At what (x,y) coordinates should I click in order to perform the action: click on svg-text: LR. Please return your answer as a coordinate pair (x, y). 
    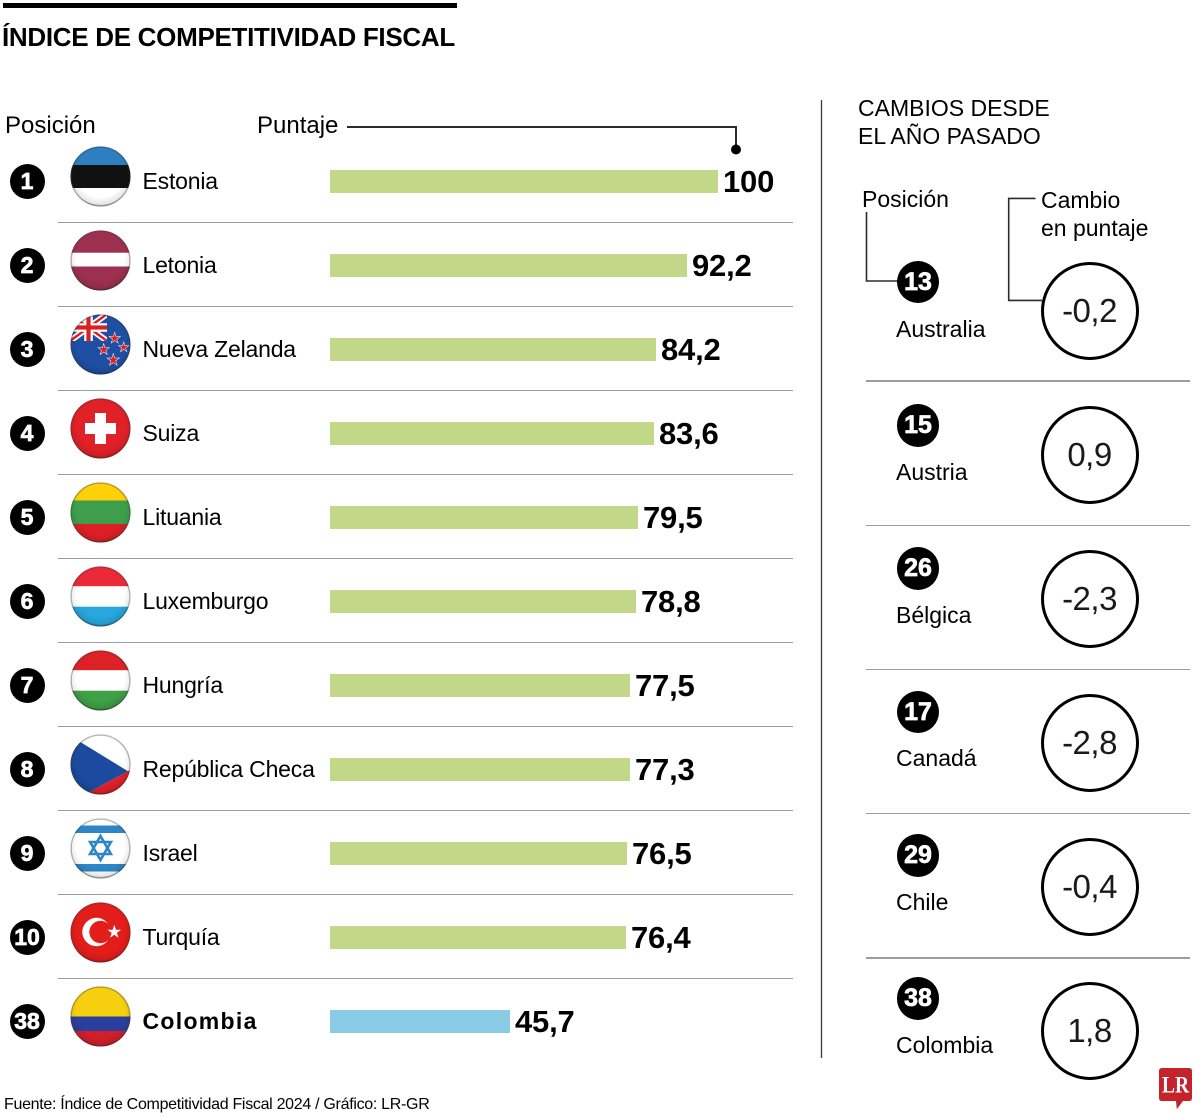
    Looking at the image, I should click on (1175, 1085).